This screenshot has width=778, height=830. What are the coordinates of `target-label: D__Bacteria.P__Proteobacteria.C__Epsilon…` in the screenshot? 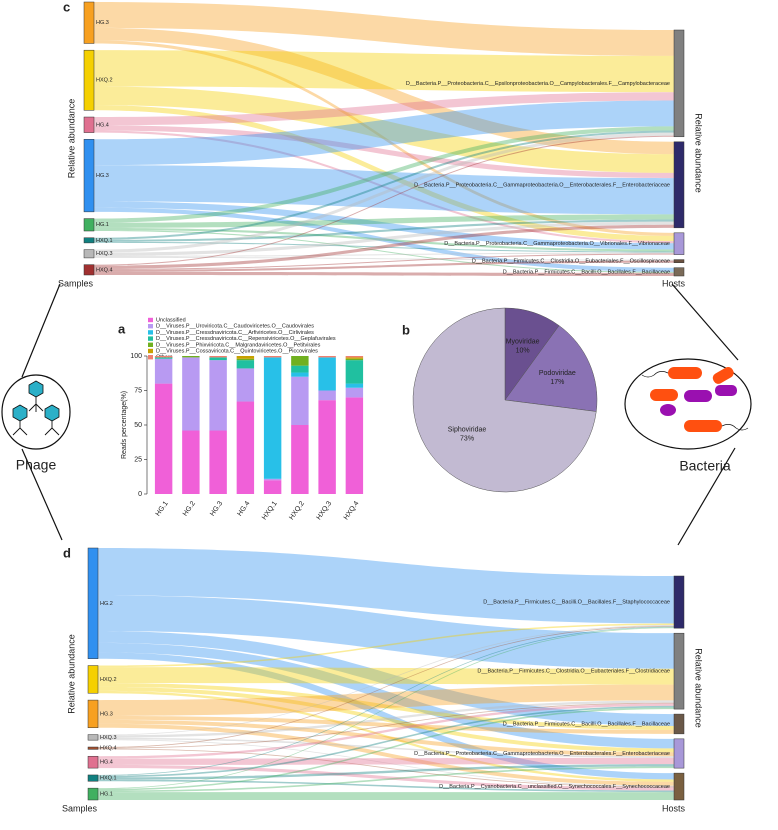 It's located at (538, 84).